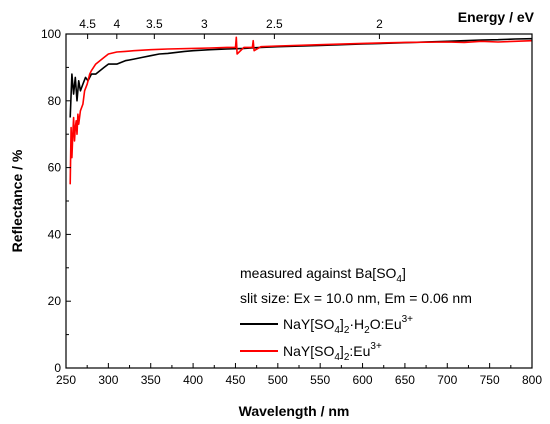 The image size is (550, 424). Describe the element at coordinates (278, 380) in the screenshot. I see `x-tick-label: 500` at that location.